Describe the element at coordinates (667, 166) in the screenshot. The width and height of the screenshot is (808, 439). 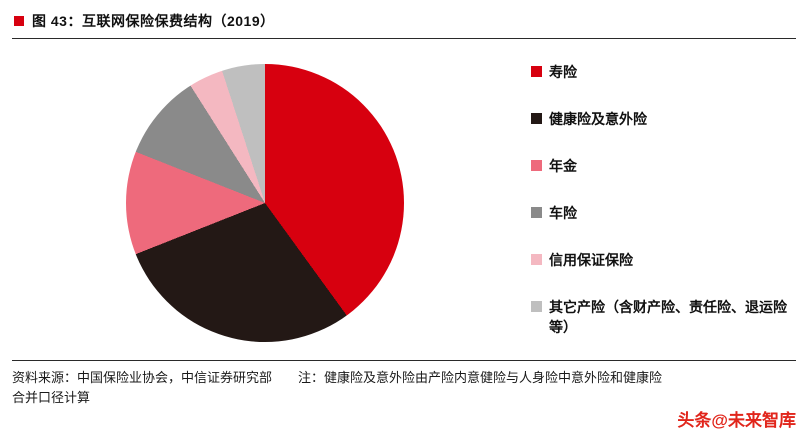
I see `legend-item-annuity: 年金` at that location.